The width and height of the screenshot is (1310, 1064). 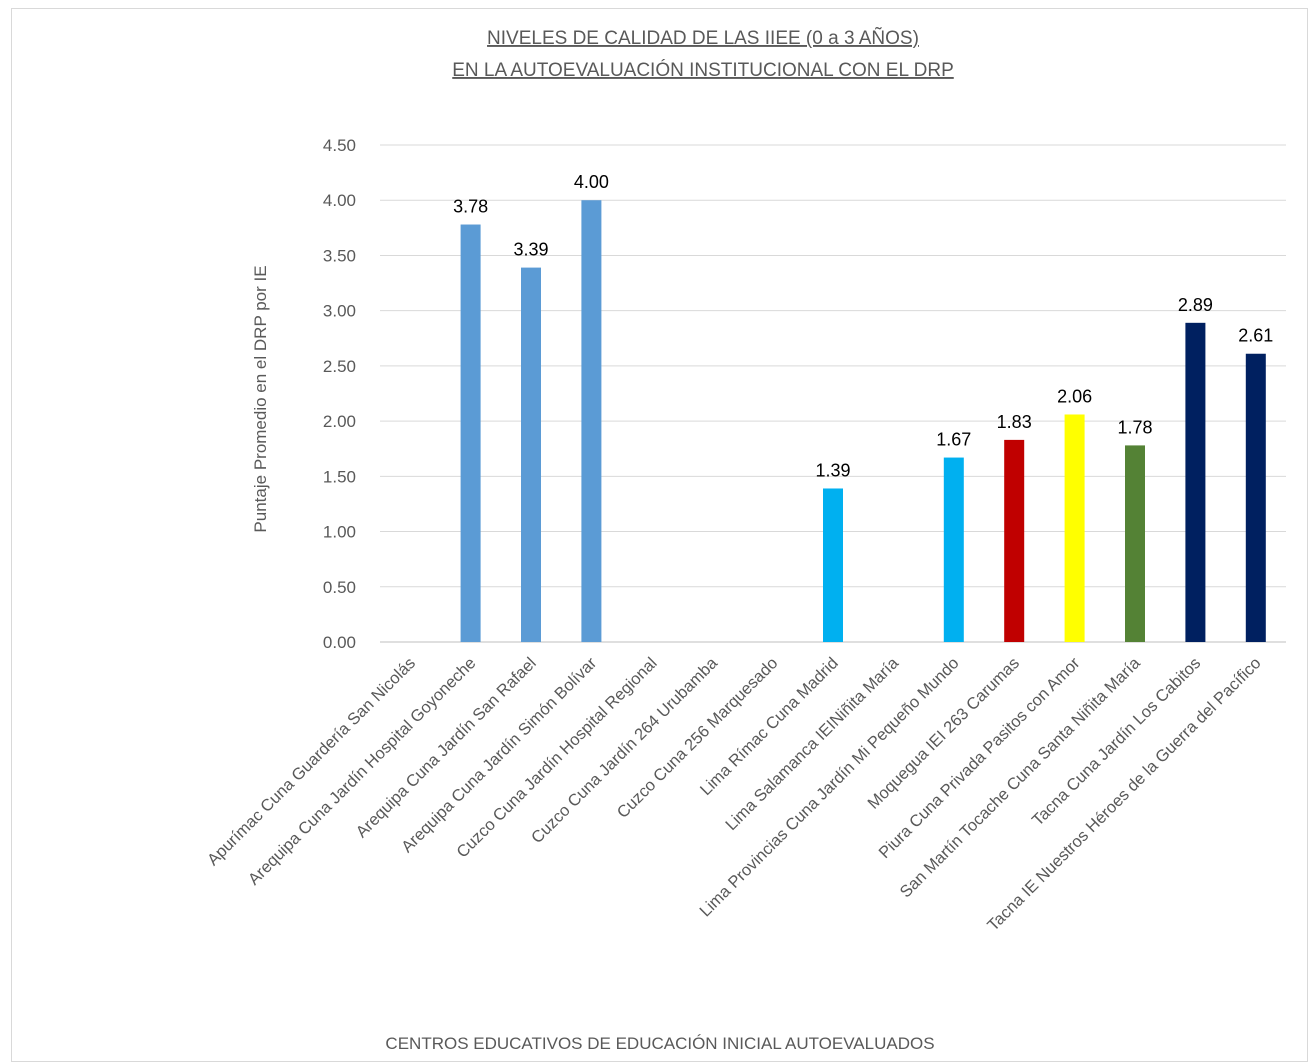 I want to click on y-tick-label: 4.00, so click(x=339, y=200).